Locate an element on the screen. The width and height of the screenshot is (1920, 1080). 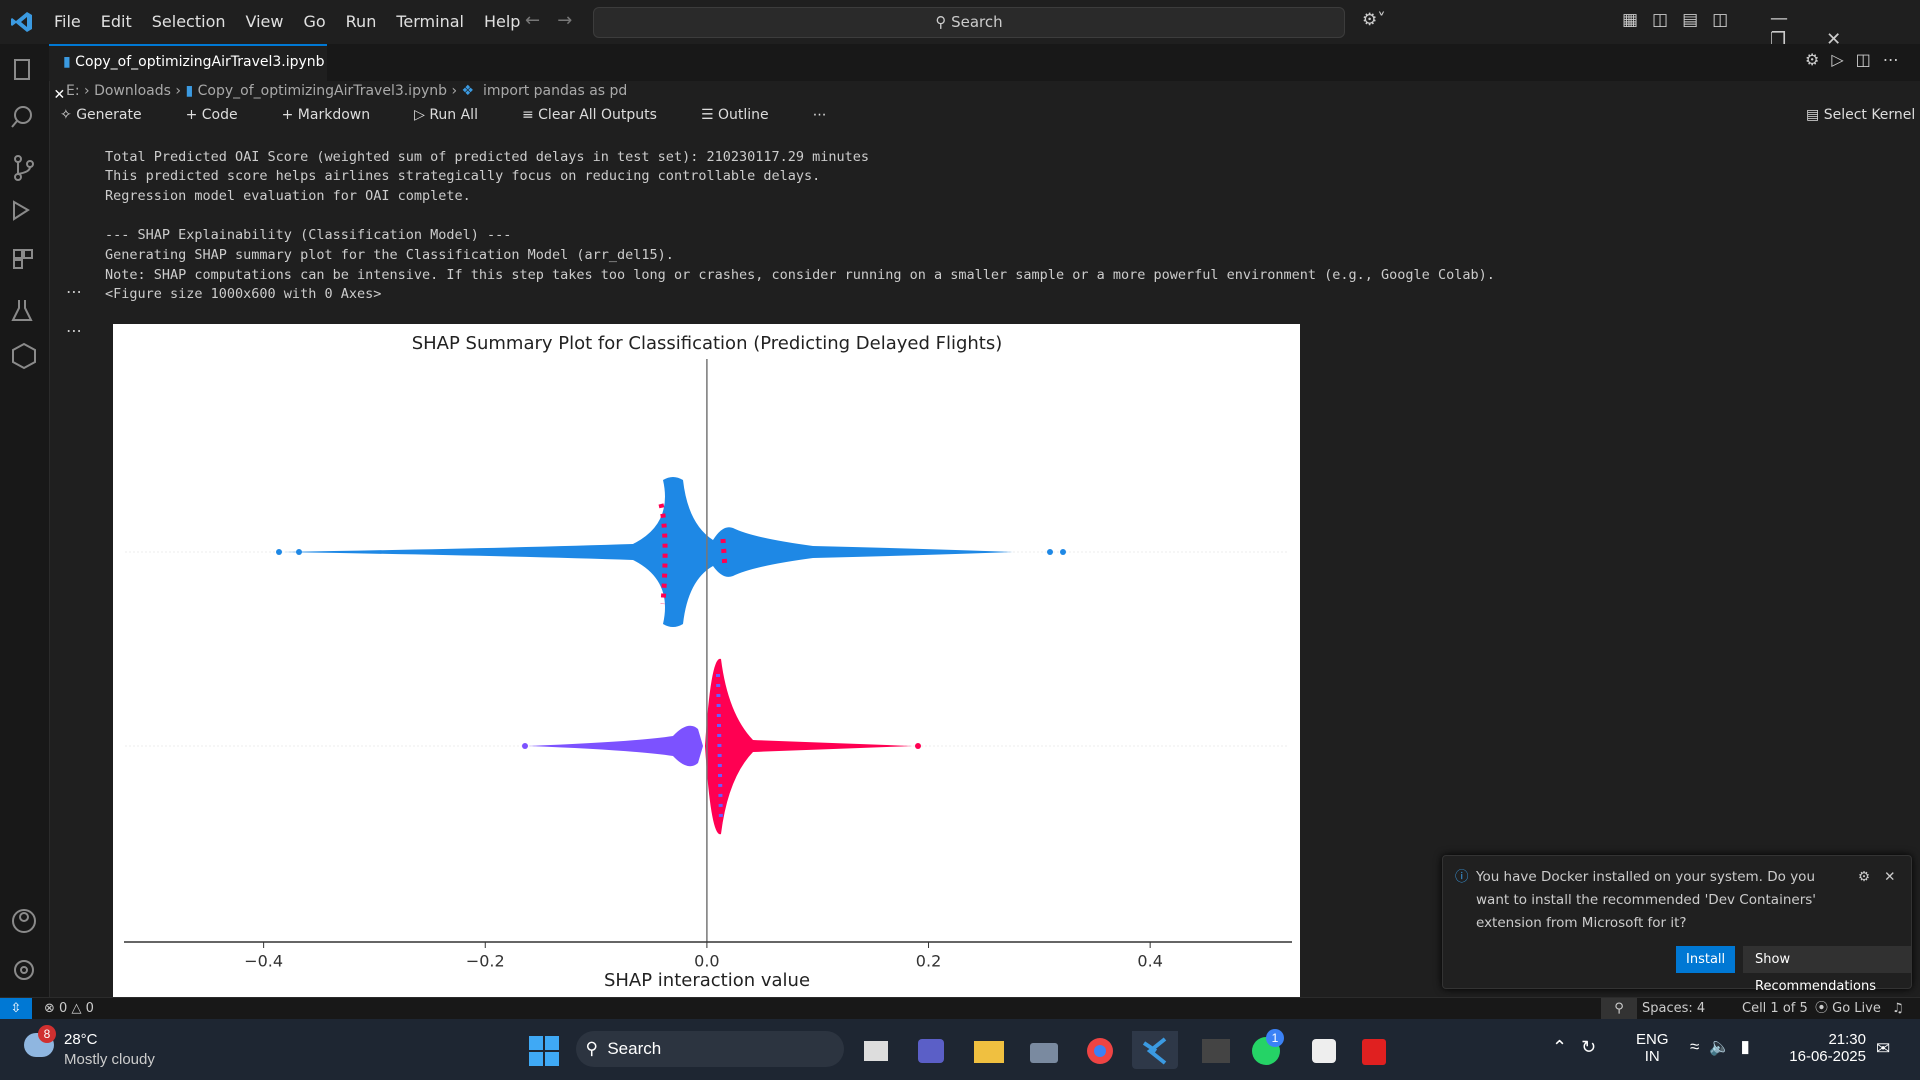
menu-item: Help is located at coordinates (502, 21).